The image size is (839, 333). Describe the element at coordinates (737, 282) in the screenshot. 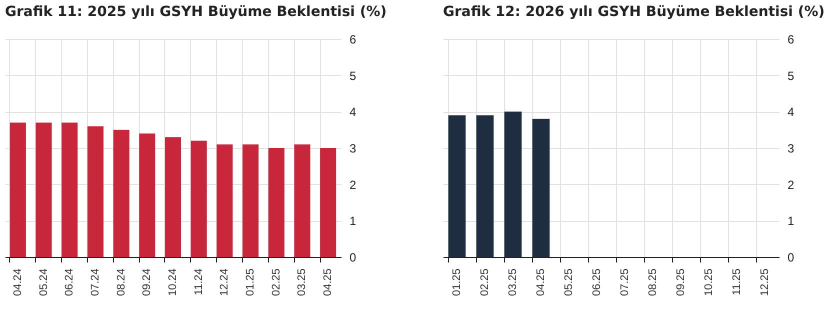

I see `x-tick-label: 11.25` at that location.